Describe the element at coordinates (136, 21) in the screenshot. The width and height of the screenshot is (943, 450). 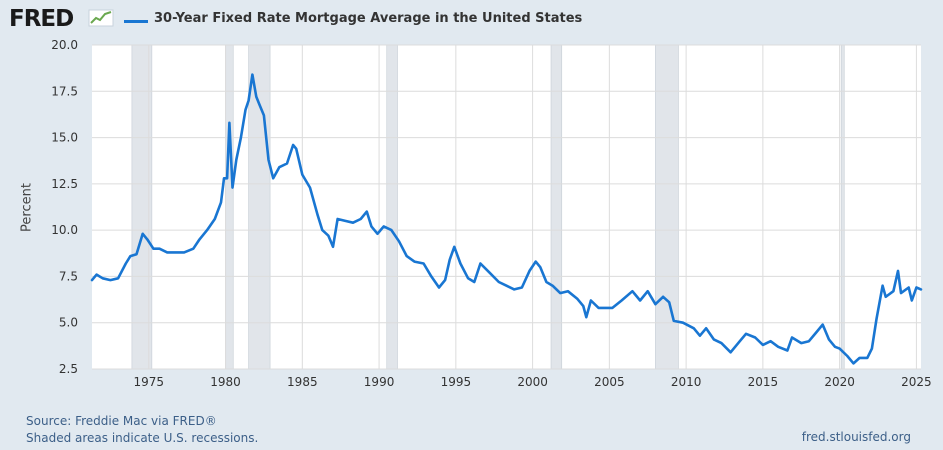
I see `legend-swatch` at that location.